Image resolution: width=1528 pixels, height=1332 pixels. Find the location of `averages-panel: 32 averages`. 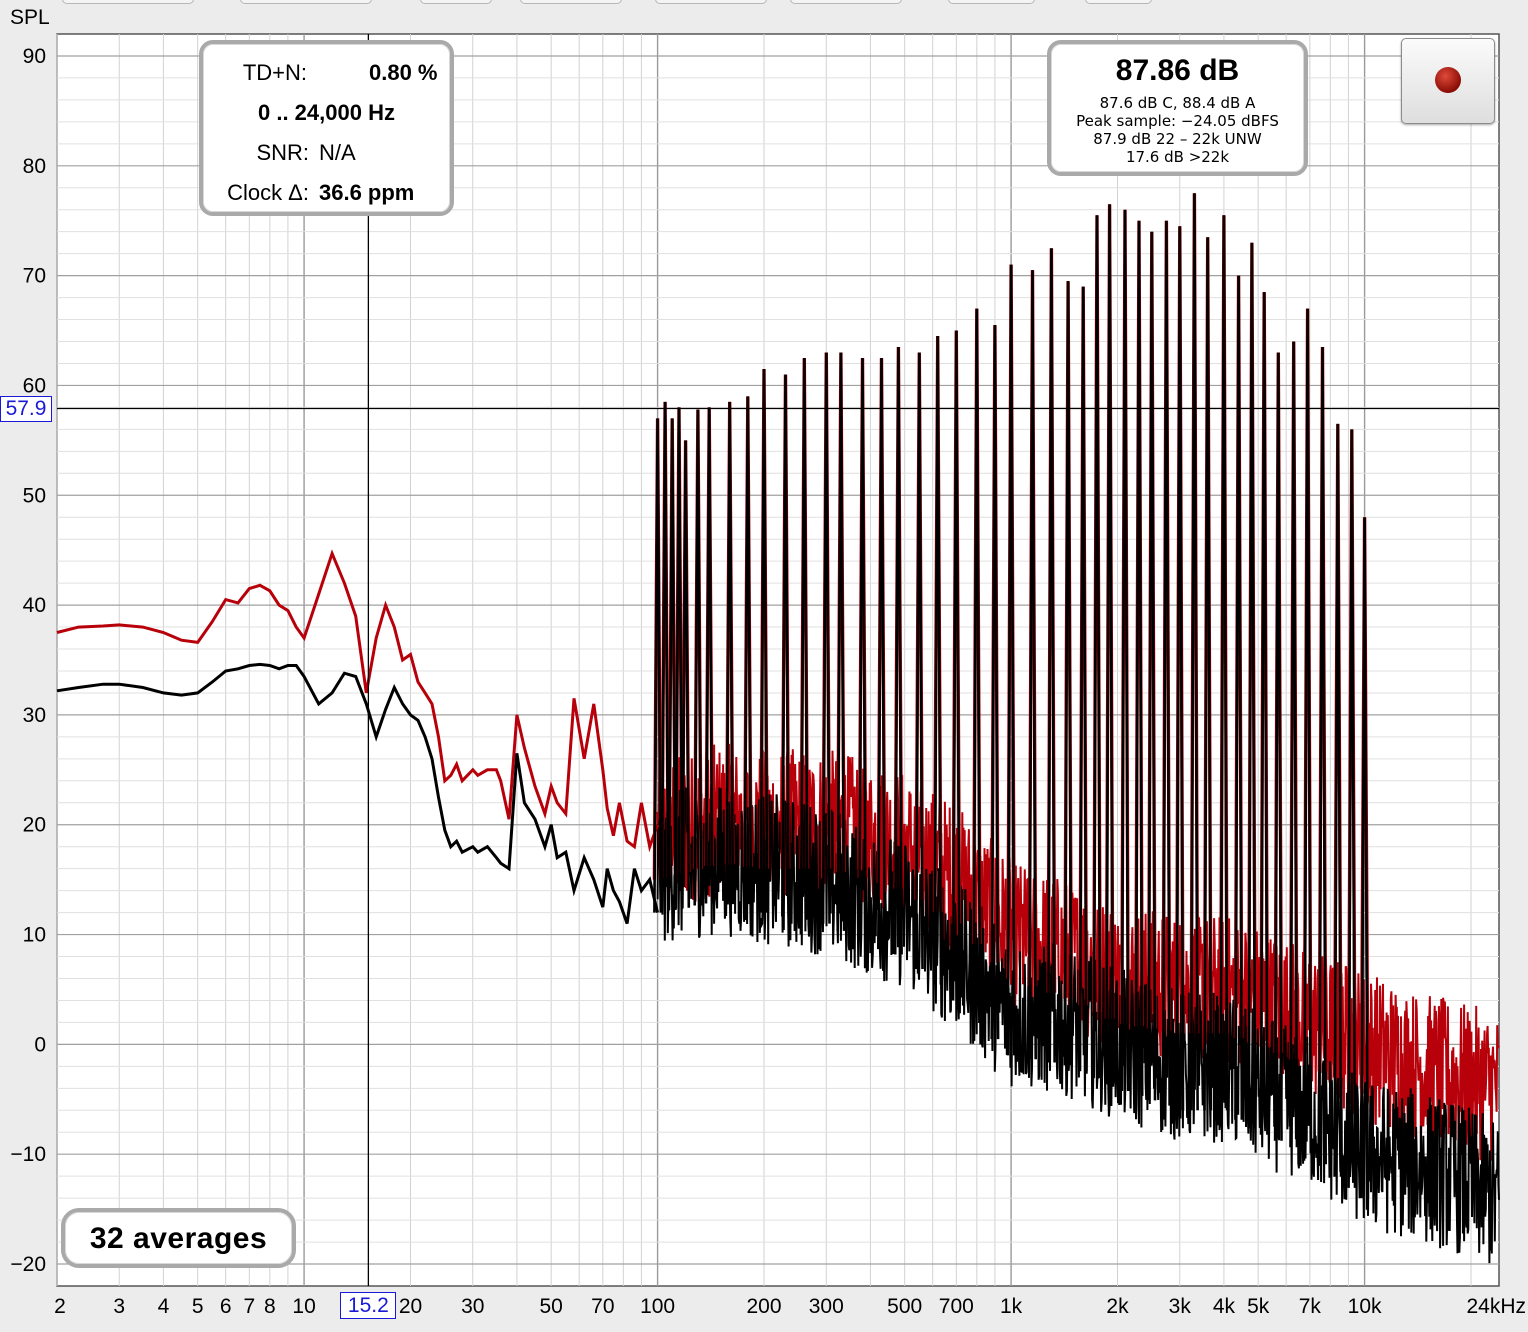

averages-panel: 32 averages is located at coordinates (178, 1238).